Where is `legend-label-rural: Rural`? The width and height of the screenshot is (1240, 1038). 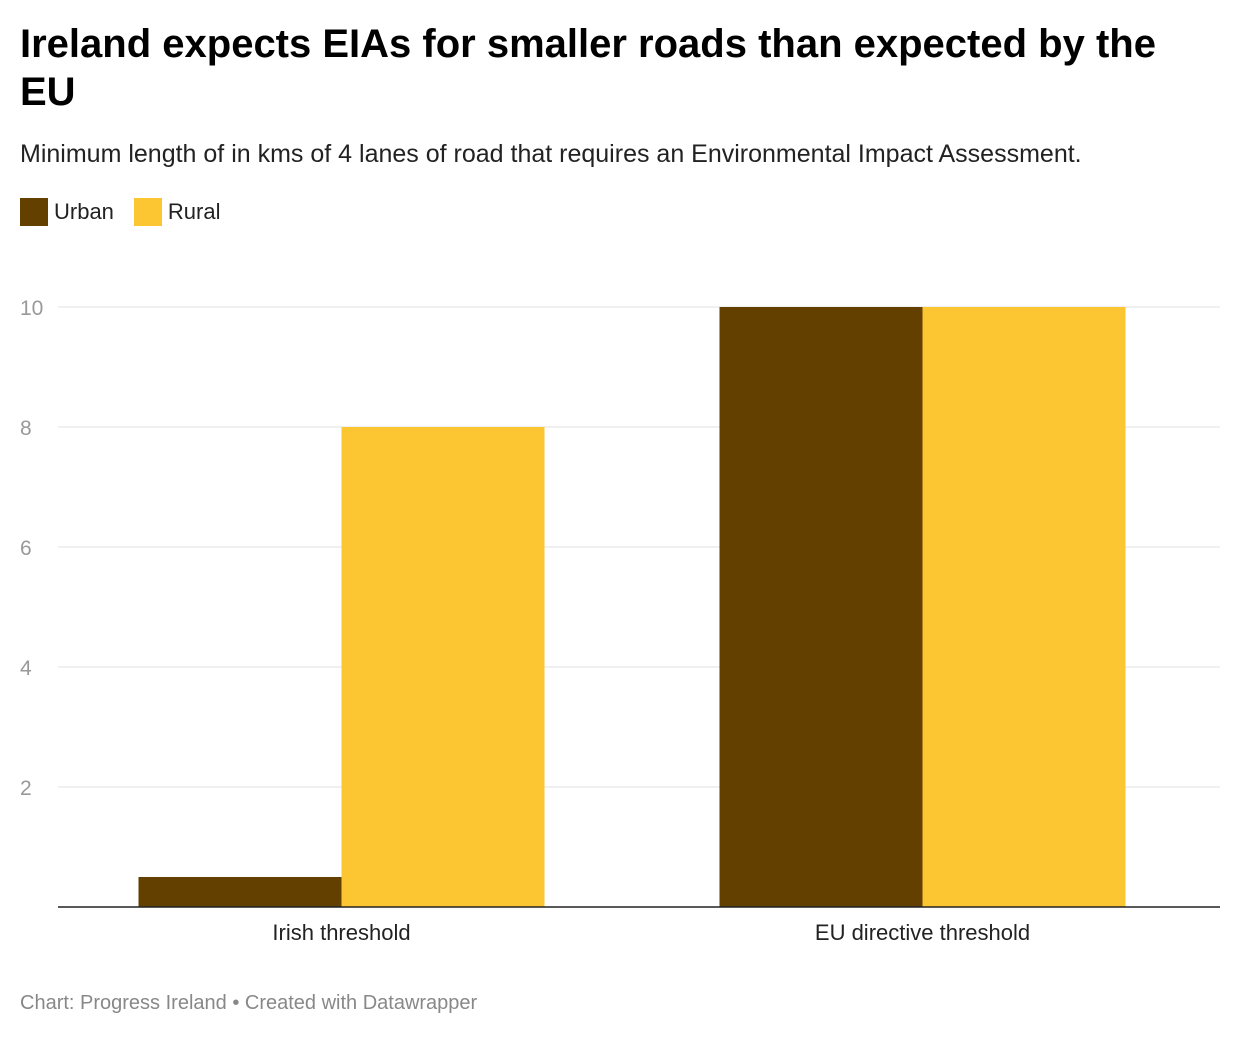 legend-label-rural: Rural is located at coordinates (194, 211).